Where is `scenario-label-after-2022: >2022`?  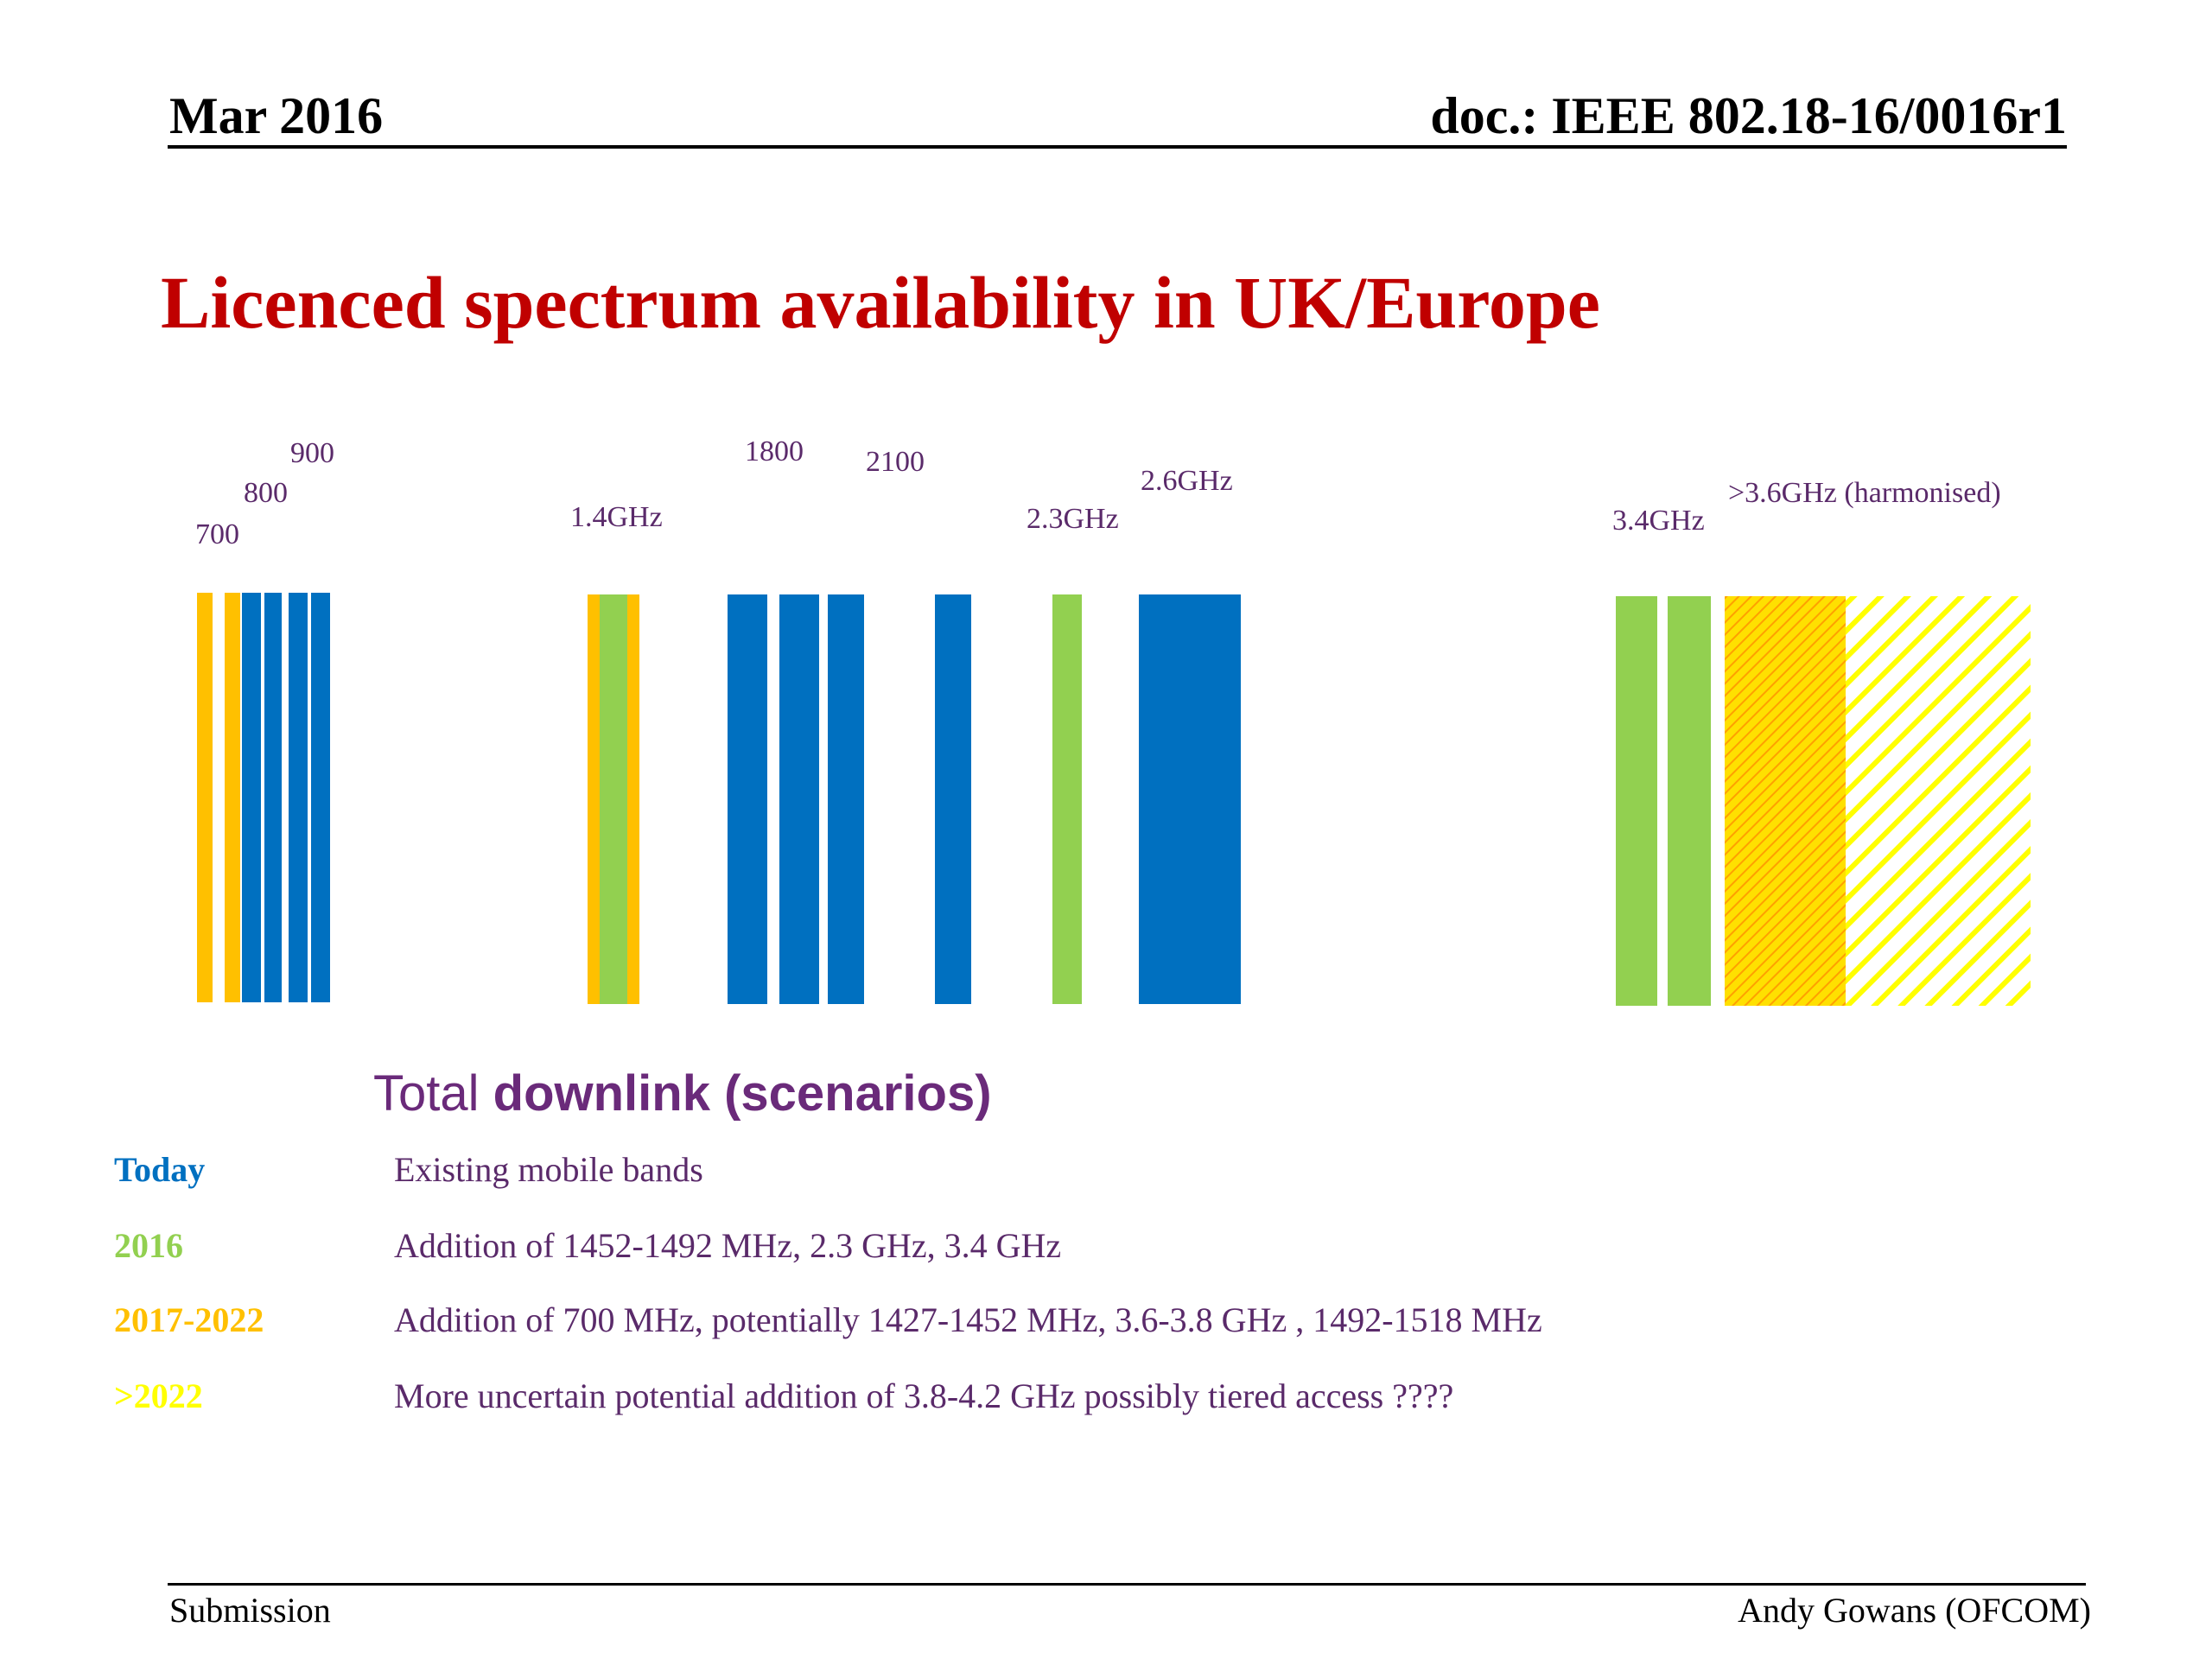
scenario-label-after-2022: >2022 is located at coordinates (158, 1395).